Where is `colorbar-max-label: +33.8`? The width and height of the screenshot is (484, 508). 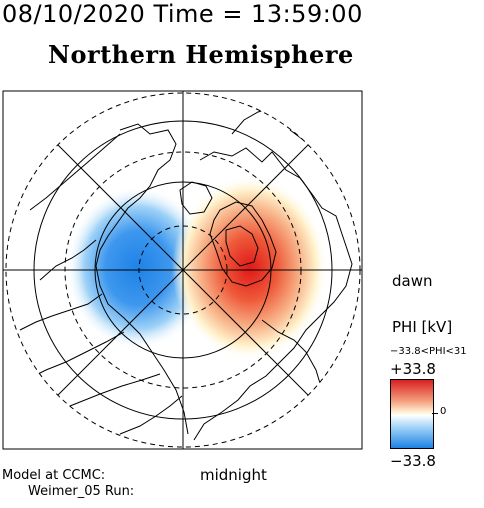 colorbar-max-label: +33.8 is located at coordinates (413, 369).